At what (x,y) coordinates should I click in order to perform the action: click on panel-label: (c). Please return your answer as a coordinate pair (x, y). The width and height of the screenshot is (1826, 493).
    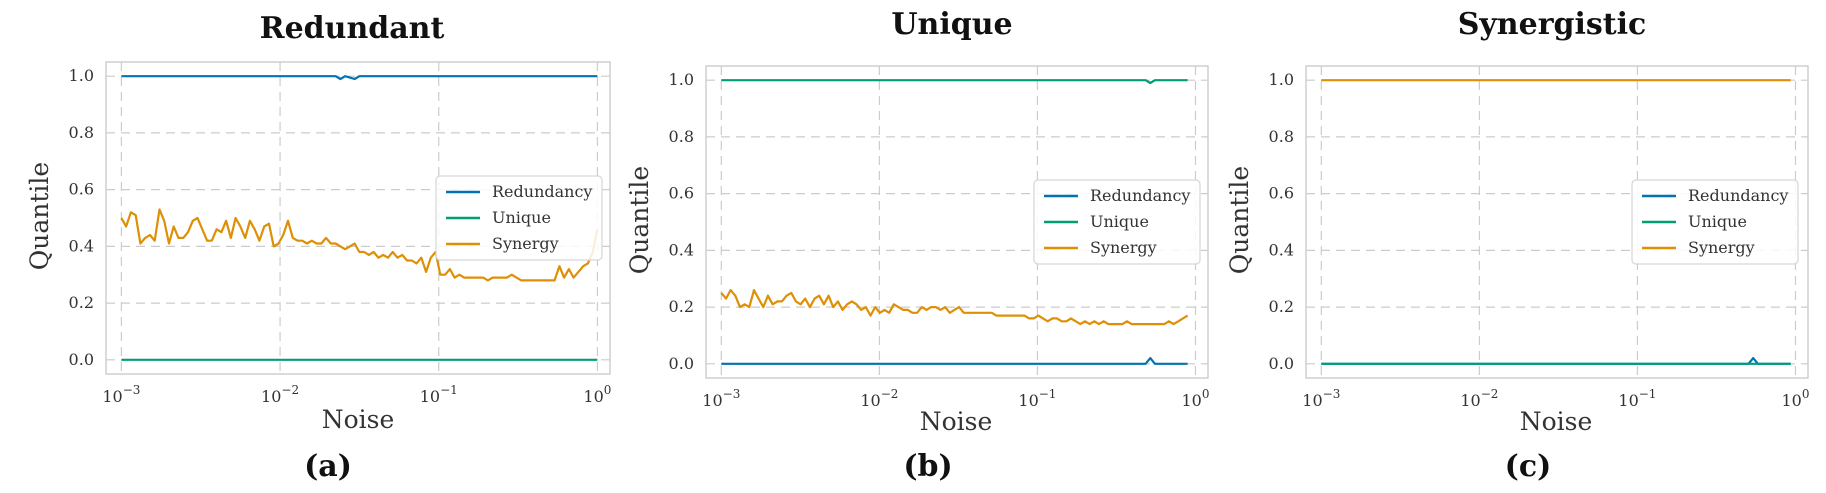
    Looking at the image, I should click on (1528, 466).